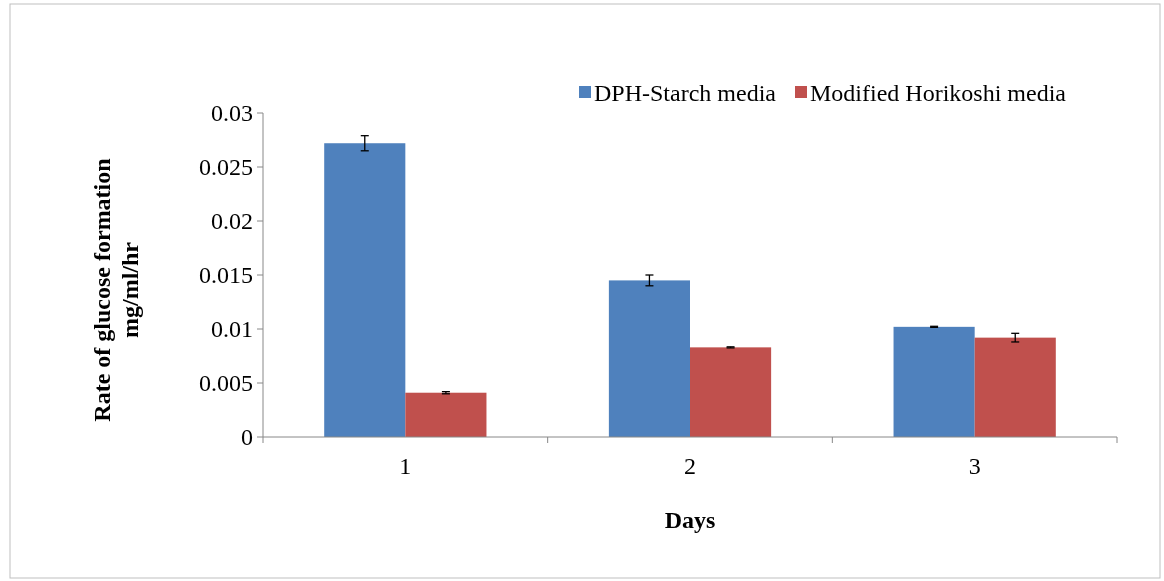 This screenshot has height=581, width=1164. I want to click on legend-label: DPH-Starch media, so click(685, 93).